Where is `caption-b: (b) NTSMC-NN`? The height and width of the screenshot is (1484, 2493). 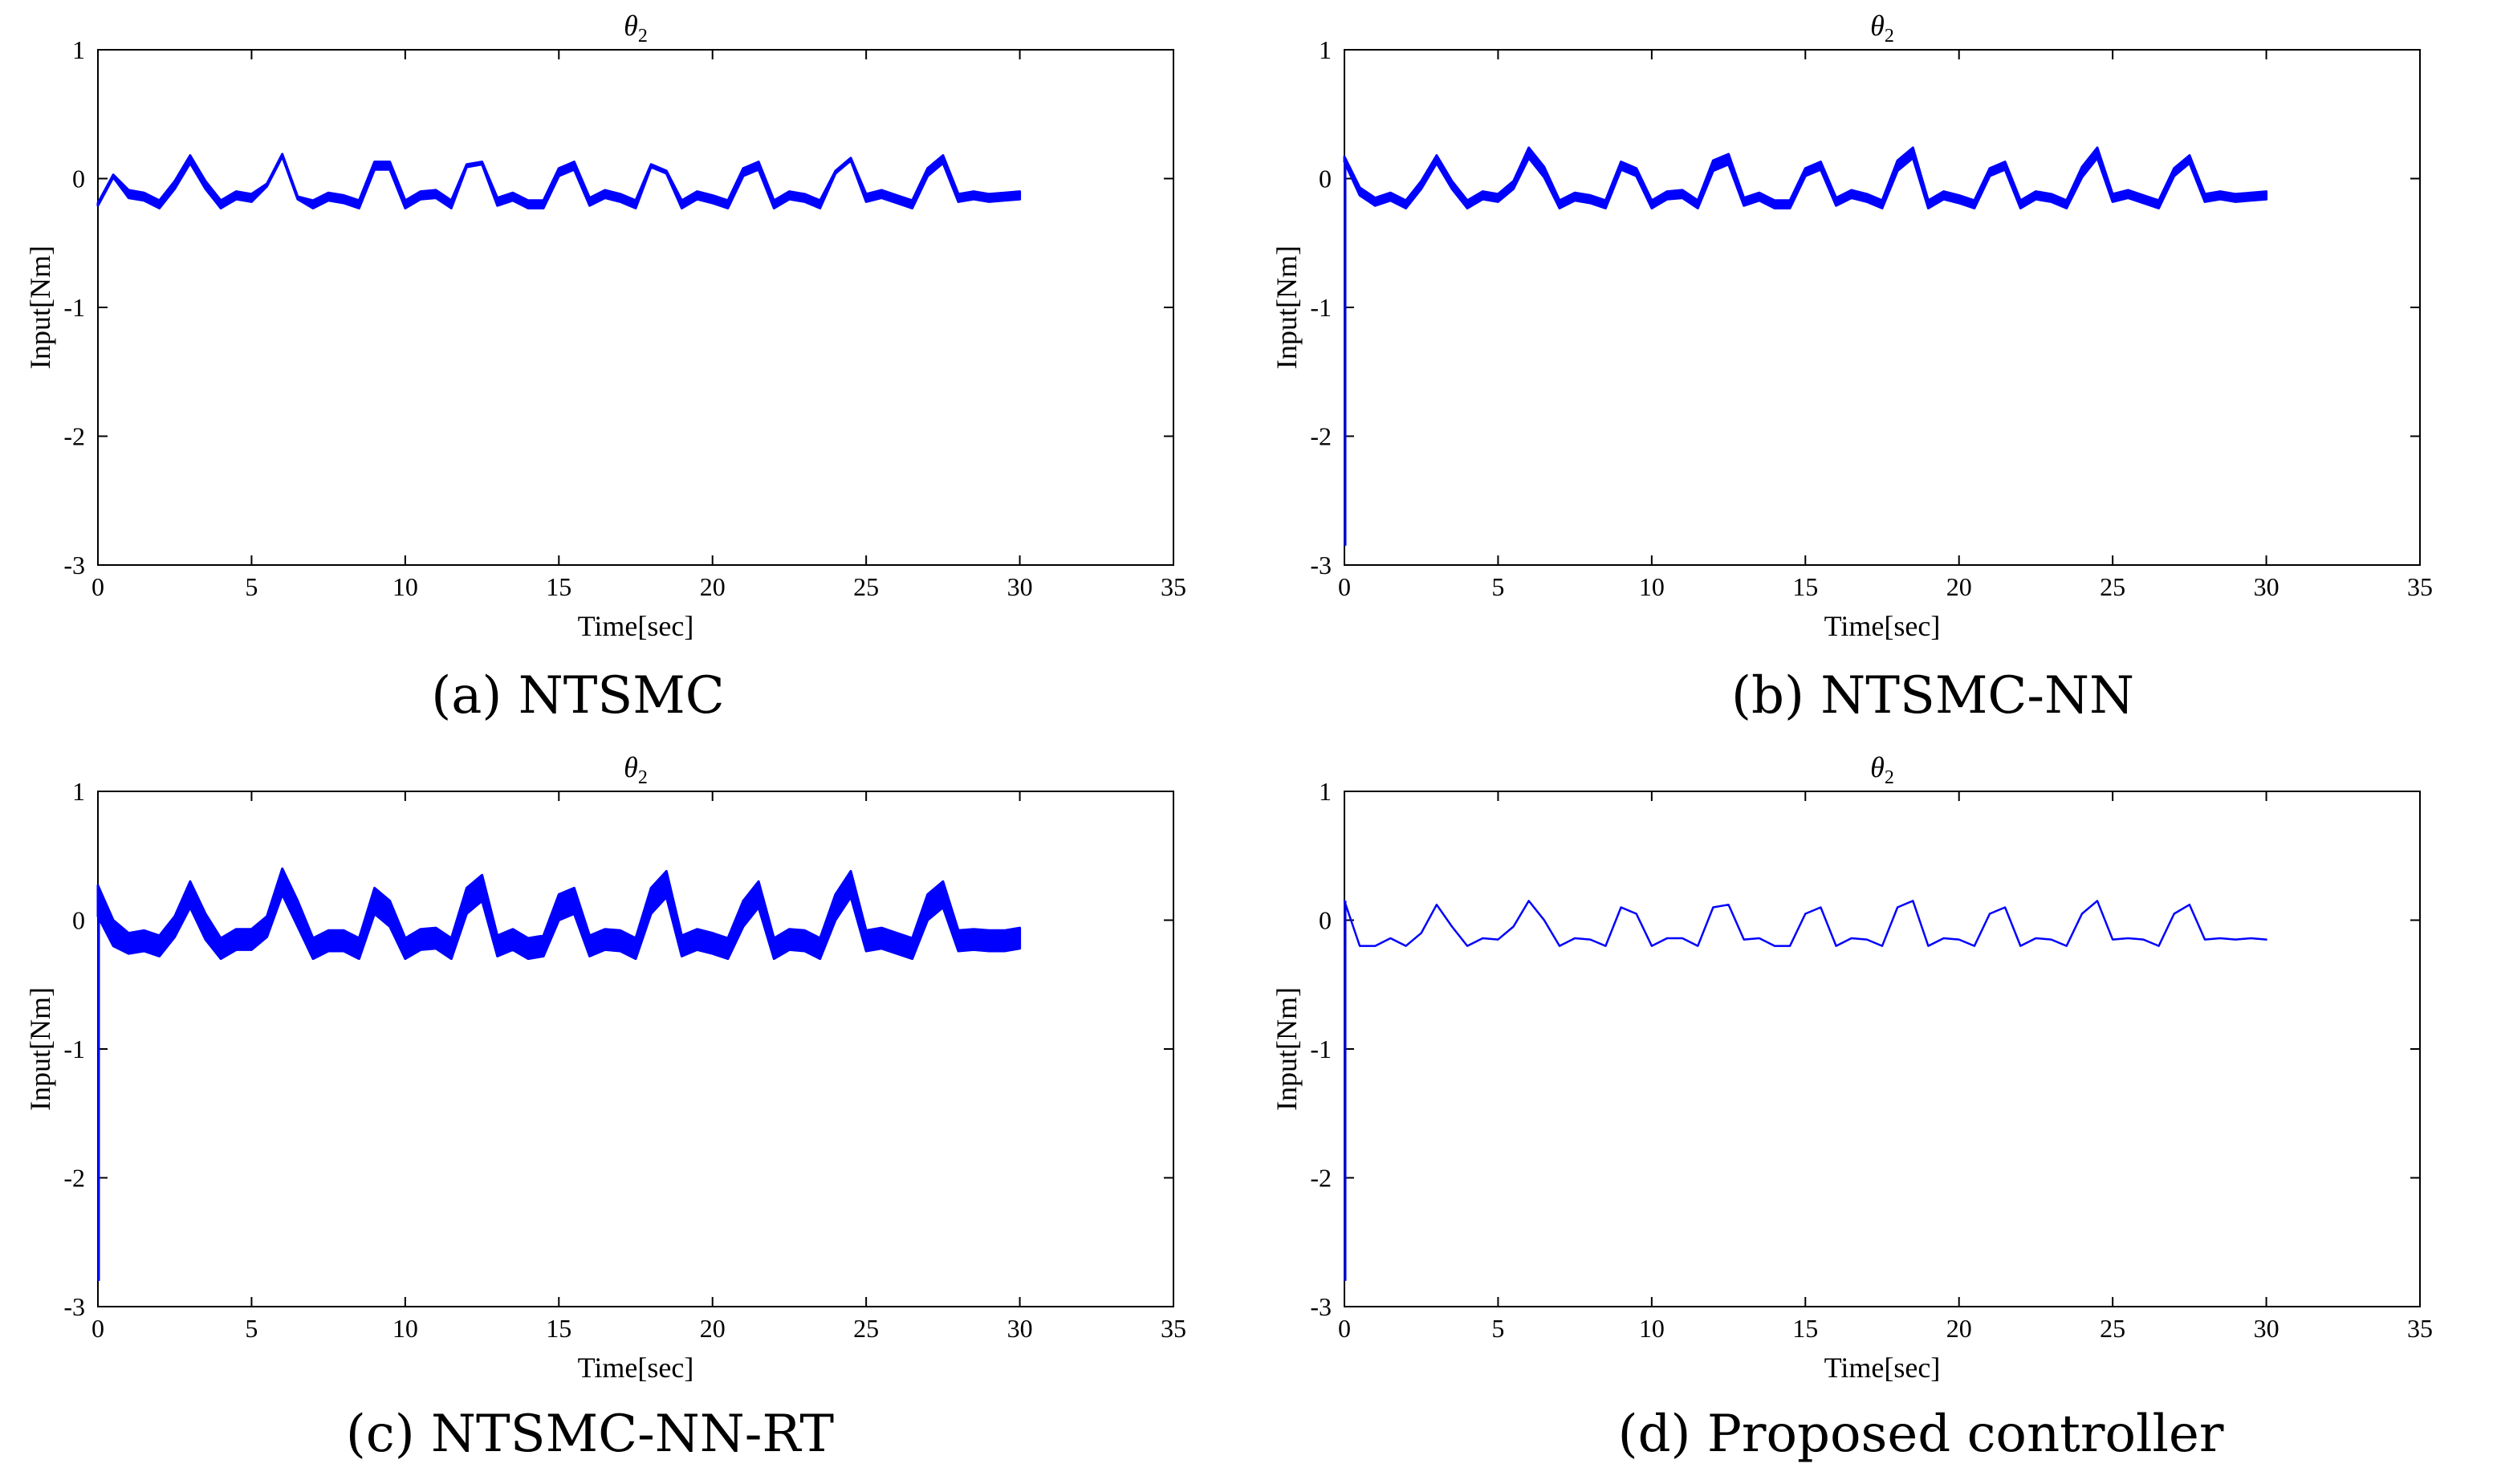 caption-b: (b) NTSMC-NN is located at coordinates (1932, 696).